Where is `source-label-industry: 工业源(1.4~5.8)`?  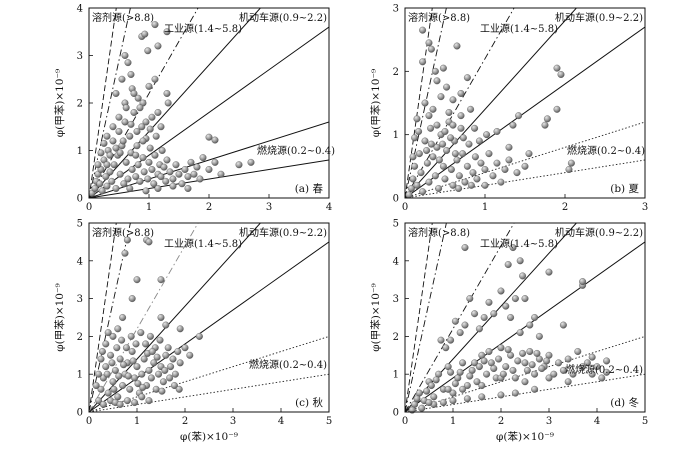
source-label-industry: 工业源(1.4~5.8) is located at coordinates (203, 243).